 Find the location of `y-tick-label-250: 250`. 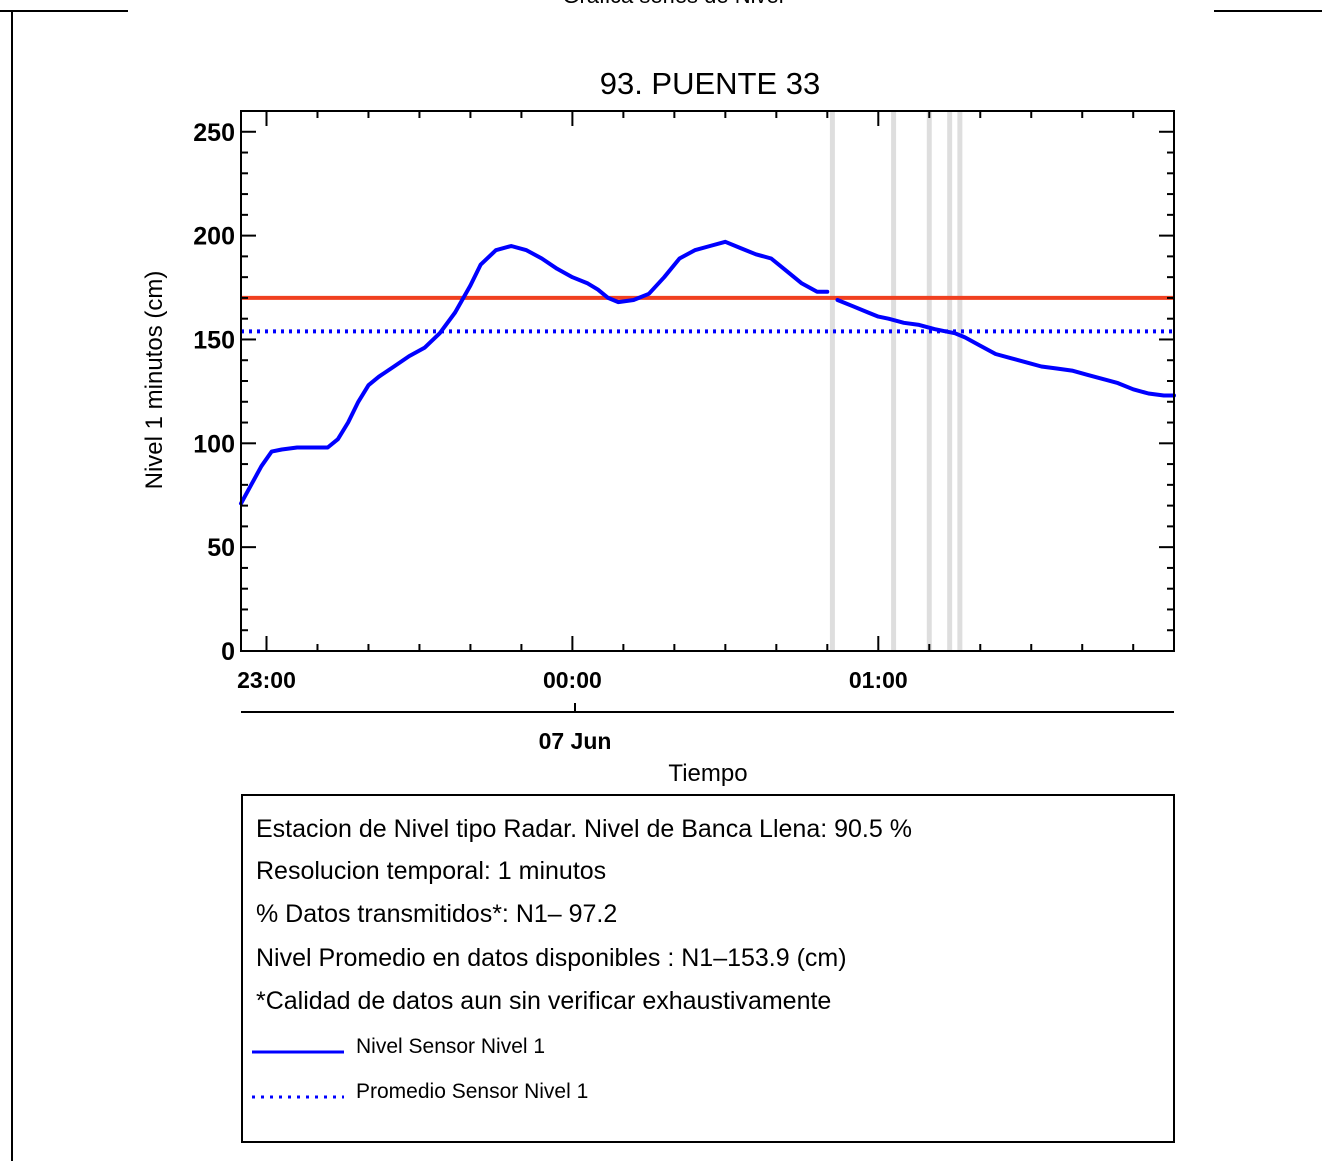

y-tick-label-250: 250 is located at coordinates (214, 133).